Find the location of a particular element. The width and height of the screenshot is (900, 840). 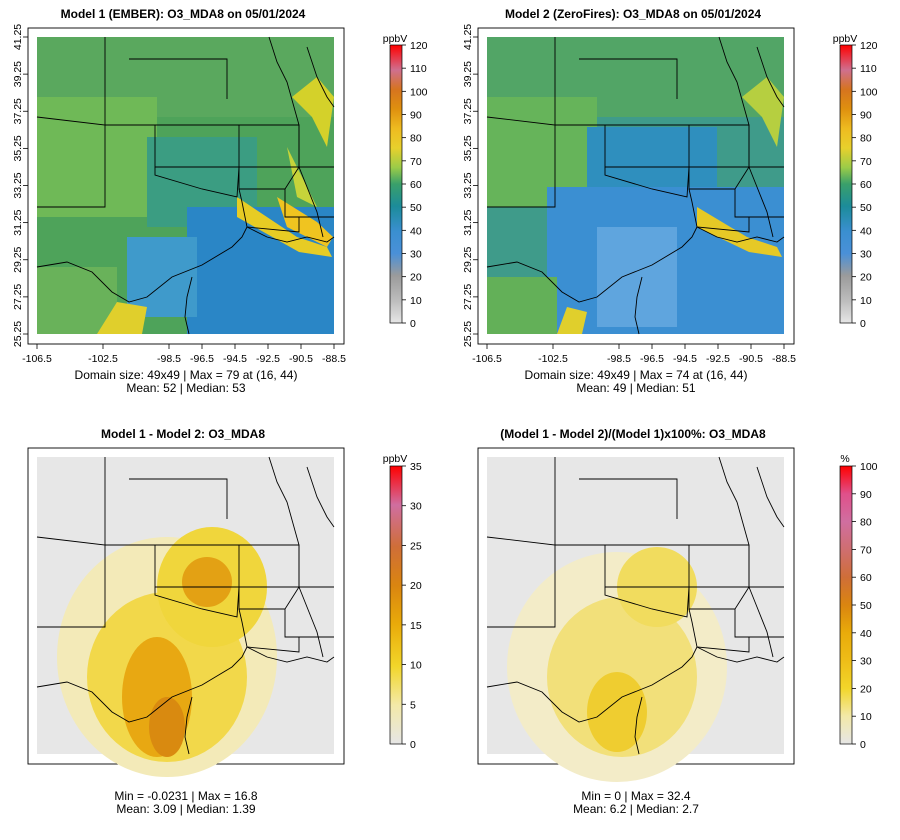

panel-2-colorbar-unit: ppbV is located at coordinates (845, 39).